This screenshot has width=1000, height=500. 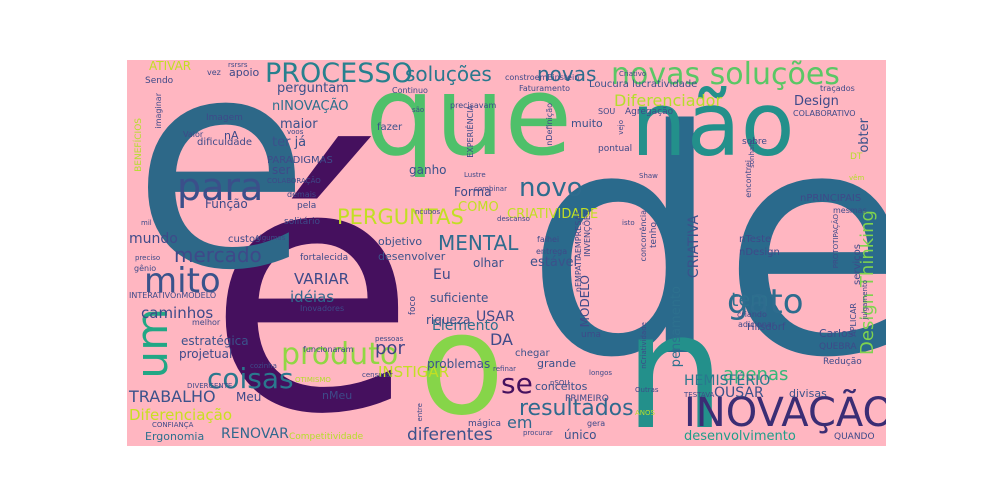 I want to click on cloud-word: rsrsrs, so click(x=238, y=65).